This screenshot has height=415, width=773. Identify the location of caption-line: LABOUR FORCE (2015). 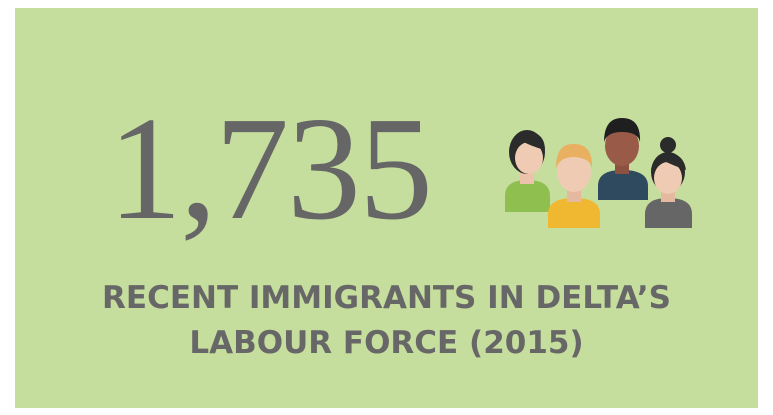
(386, 343).